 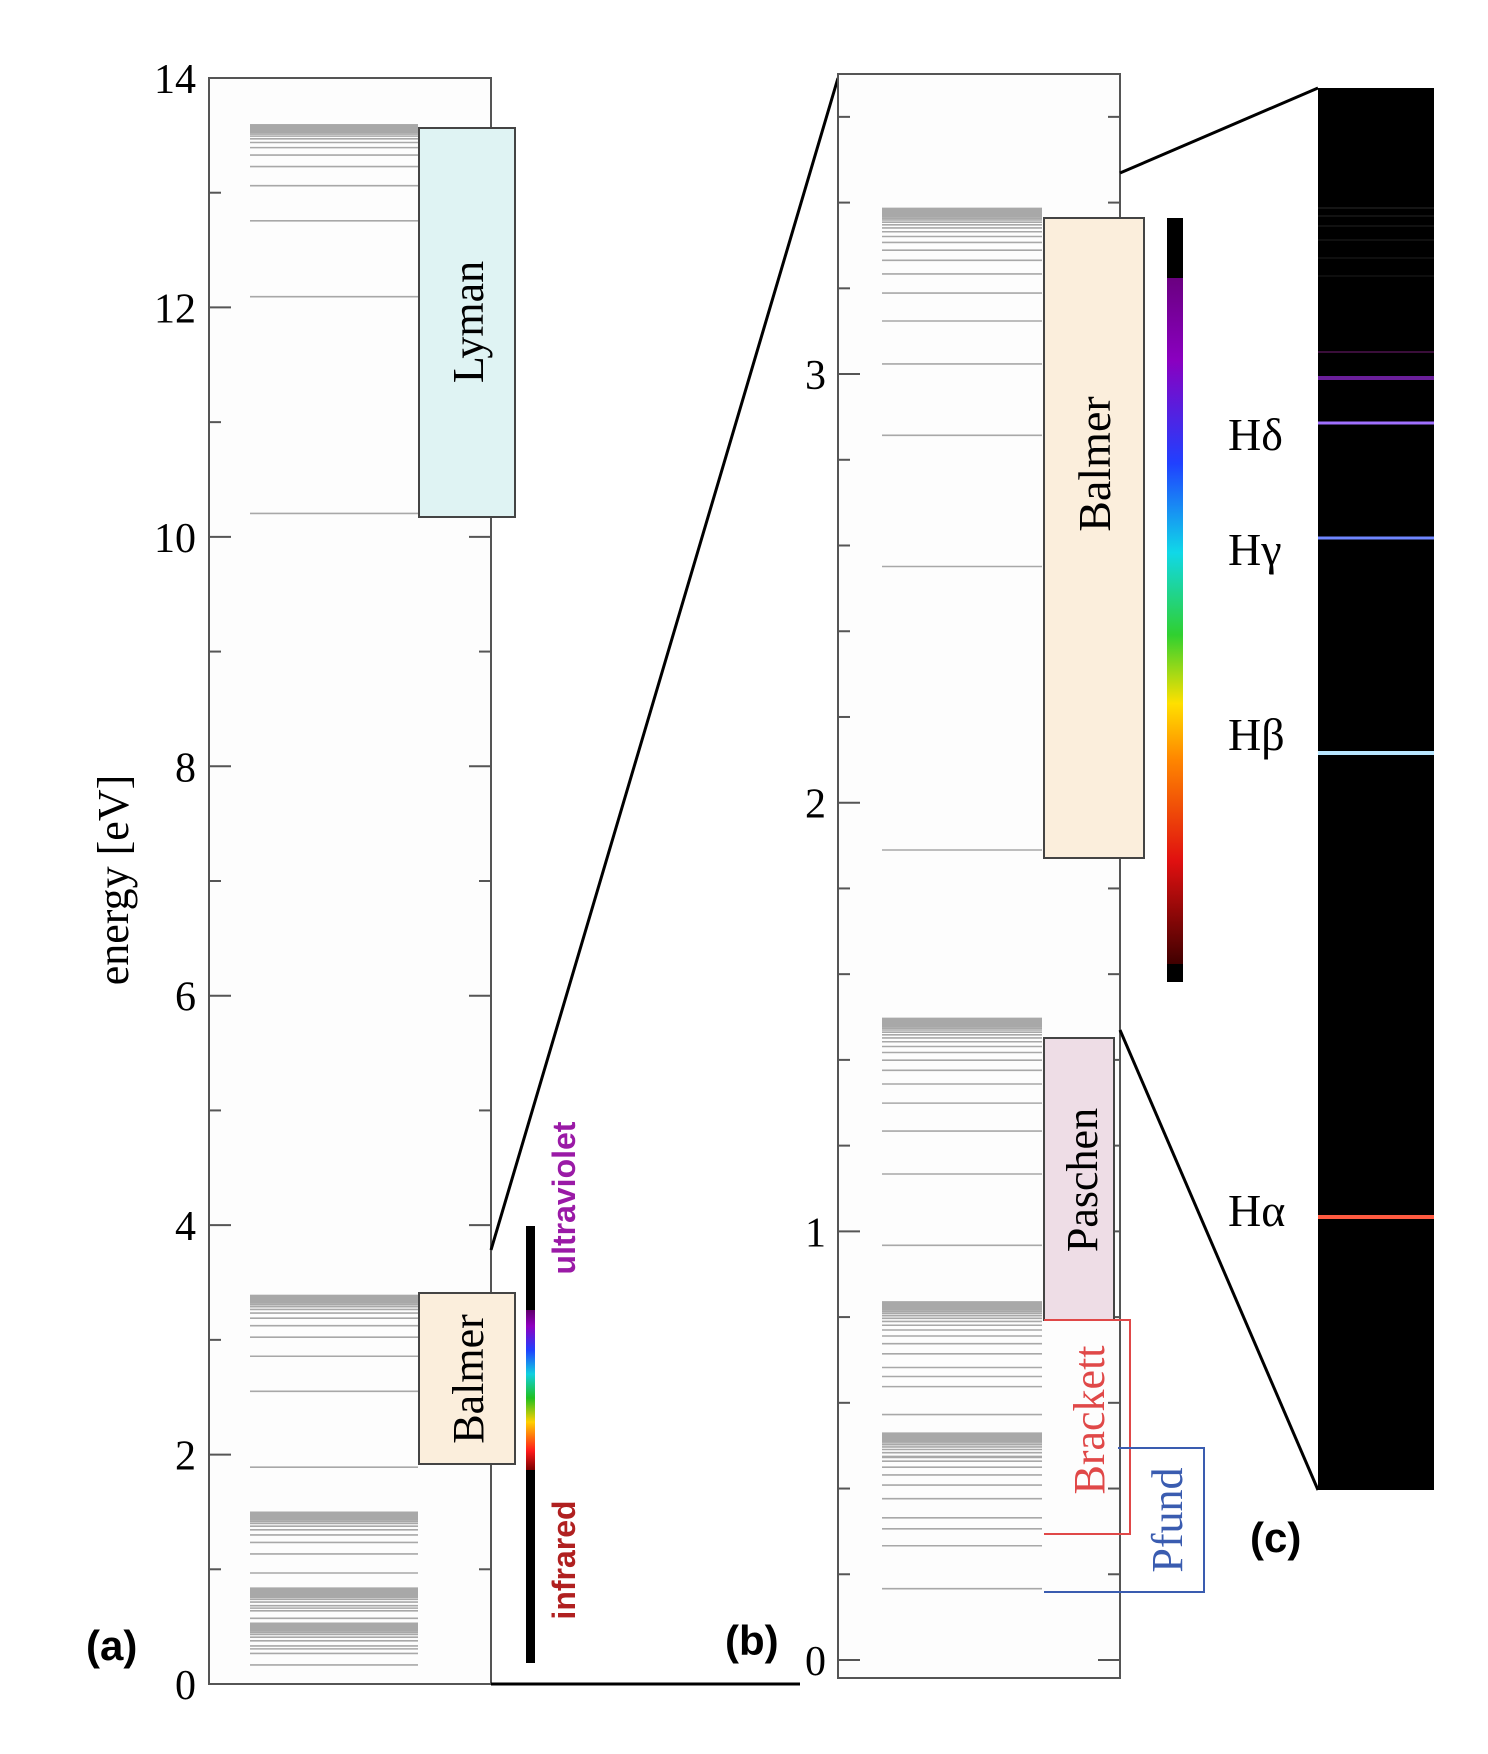 I want to click on lyman-label: Lyman, so click(x=468, y=322).